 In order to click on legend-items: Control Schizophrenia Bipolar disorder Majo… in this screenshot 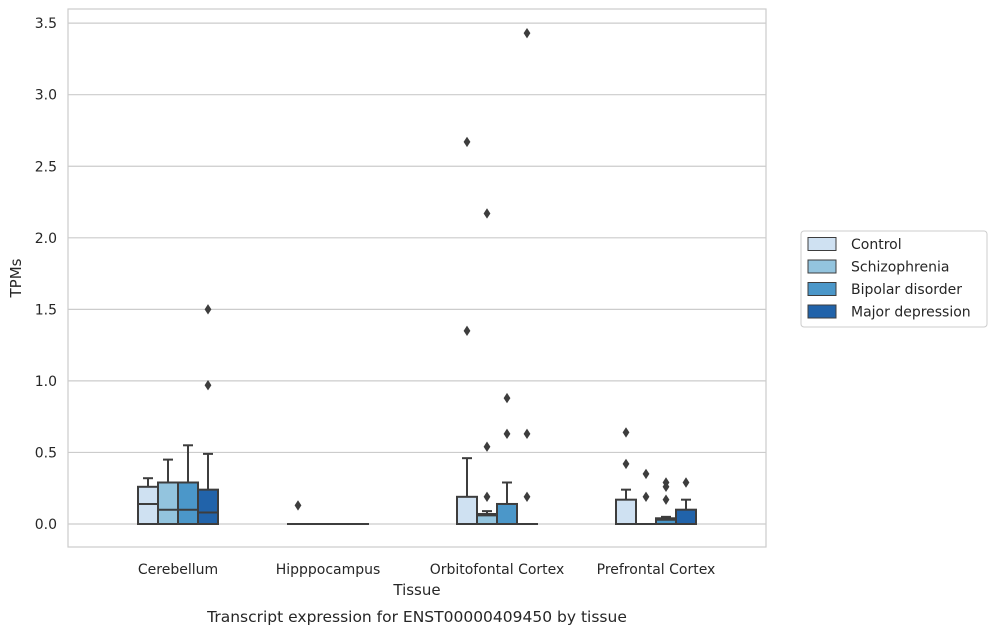, I will do `click(889, 279)`.